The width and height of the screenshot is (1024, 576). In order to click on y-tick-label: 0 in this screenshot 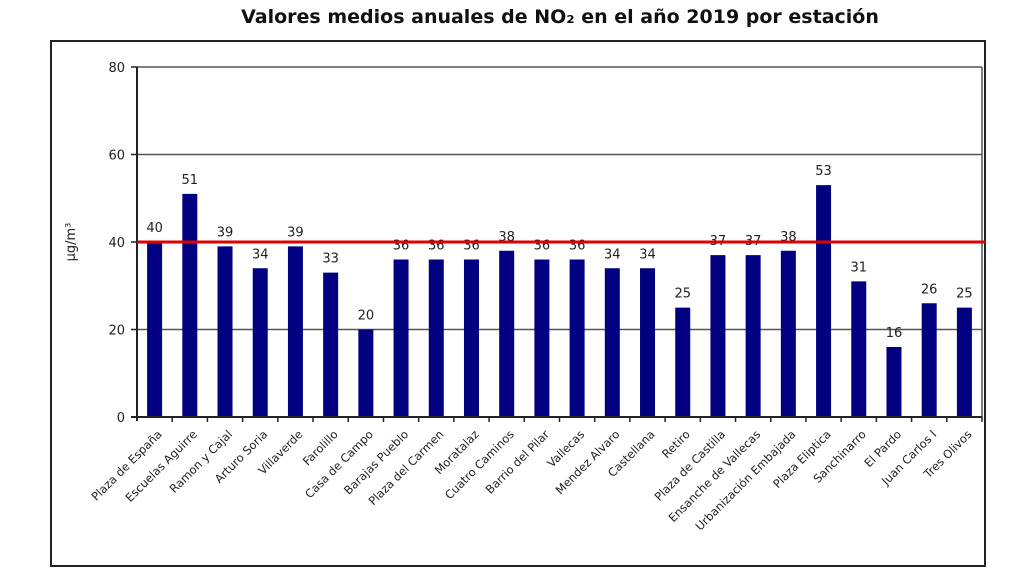, I will do `click(121, 418)`.